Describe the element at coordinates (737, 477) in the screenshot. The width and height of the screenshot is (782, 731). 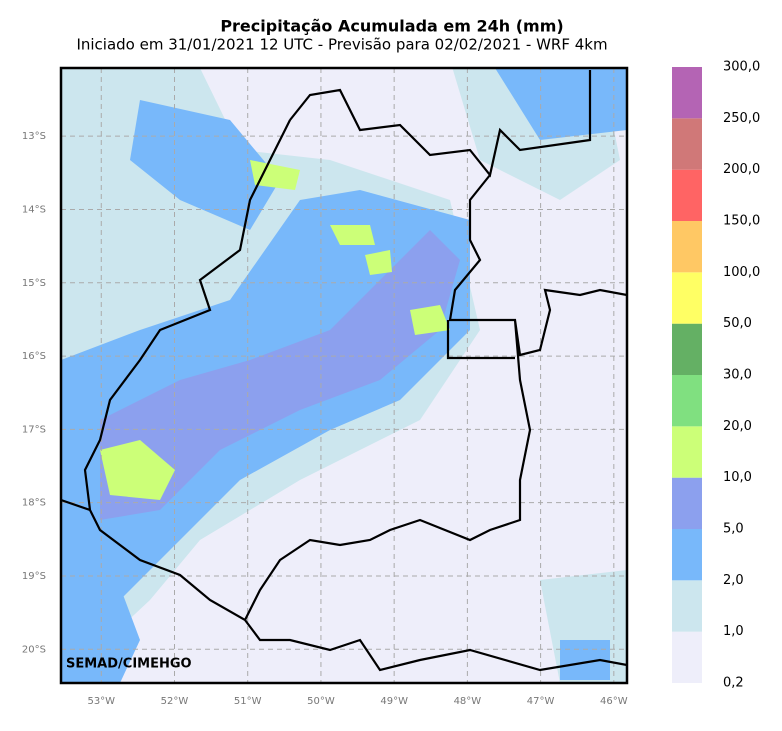
I see `colorbar-label: 10,0` at that location.